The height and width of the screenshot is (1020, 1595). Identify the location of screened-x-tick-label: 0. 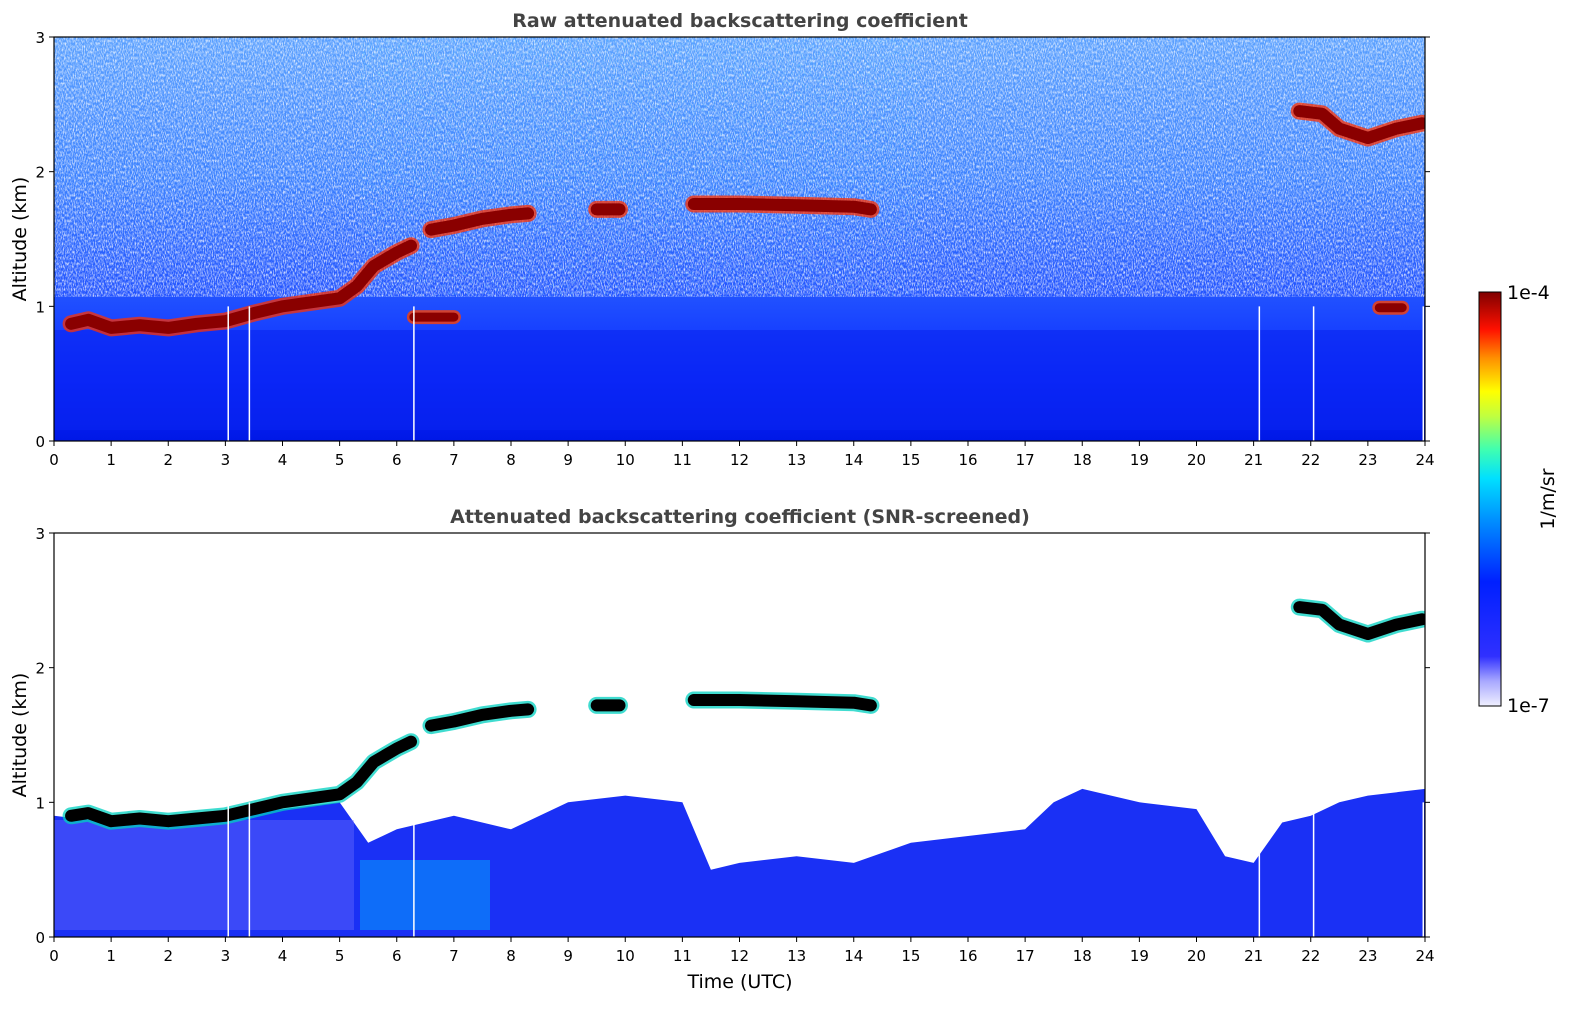
(54, 956).